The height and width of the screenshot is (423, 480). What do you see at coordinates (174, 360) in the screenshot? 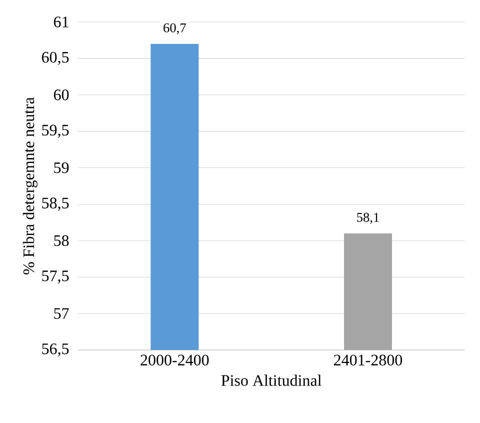
I see `x-tick-label: 2000-2400` at bounding box center [174, 360].